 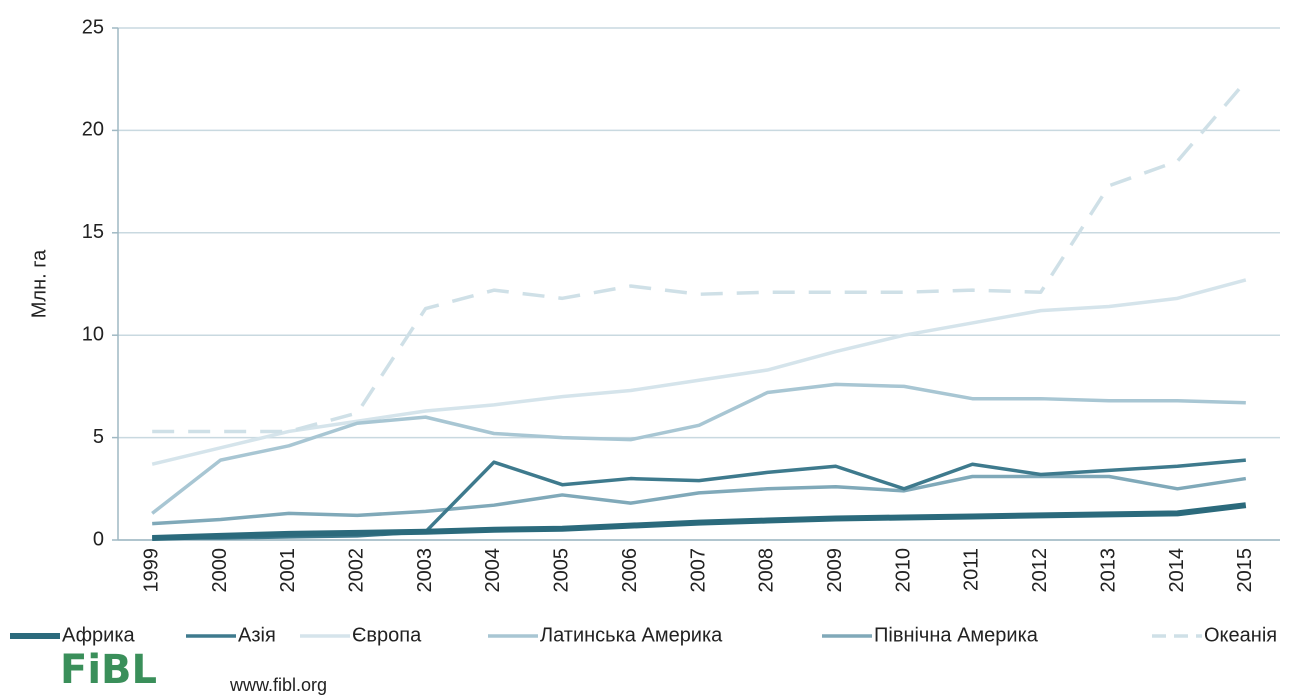 I want to click on y-tick-label: 15, so click(x=93, y=232).